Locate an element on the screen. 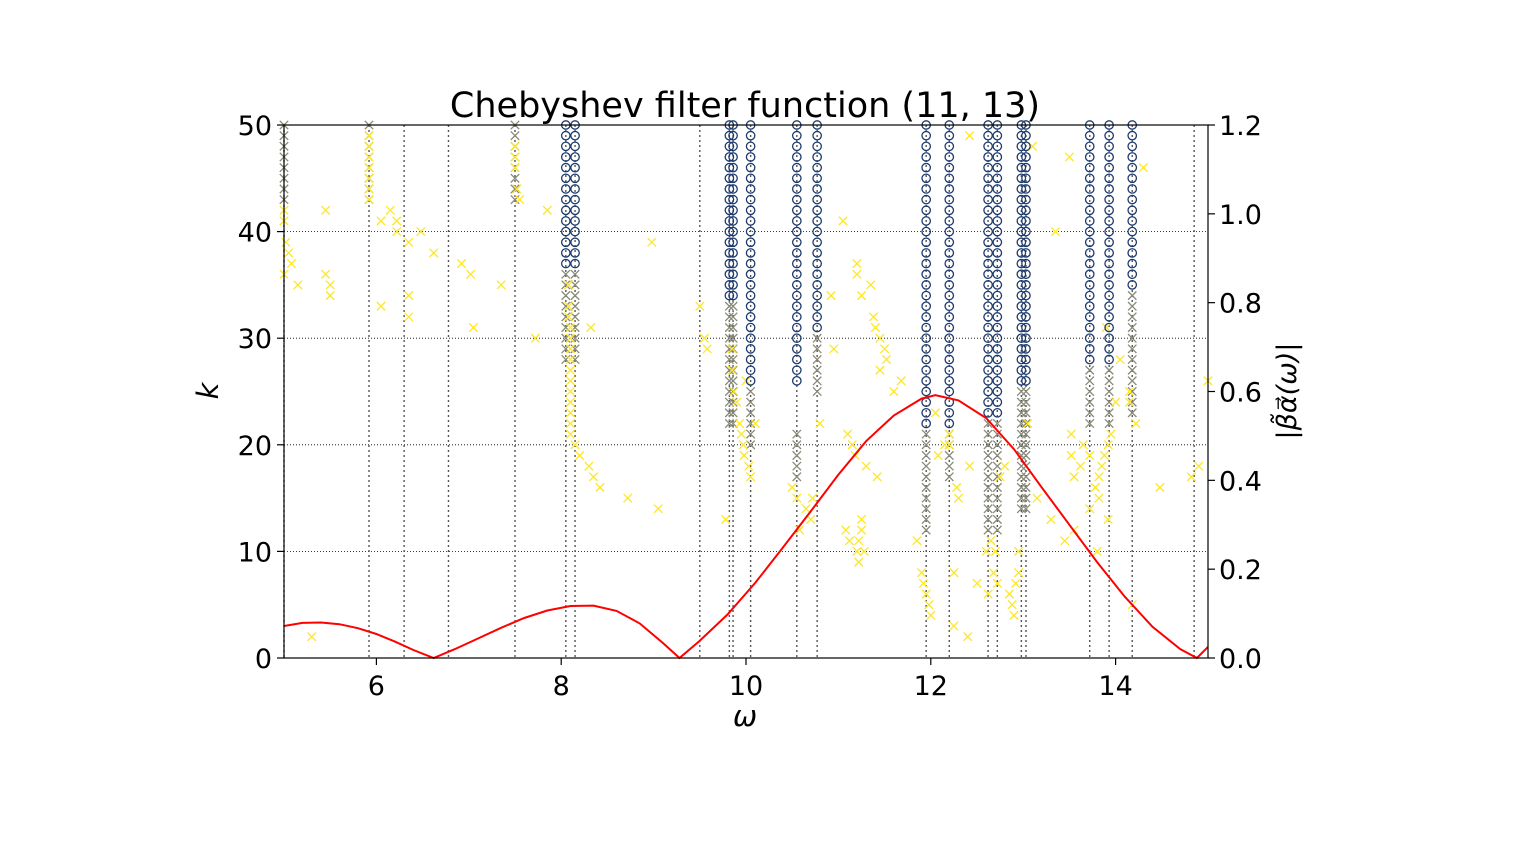  y-right-tick-label: 0.0 is located at coordinates (1240, 659).